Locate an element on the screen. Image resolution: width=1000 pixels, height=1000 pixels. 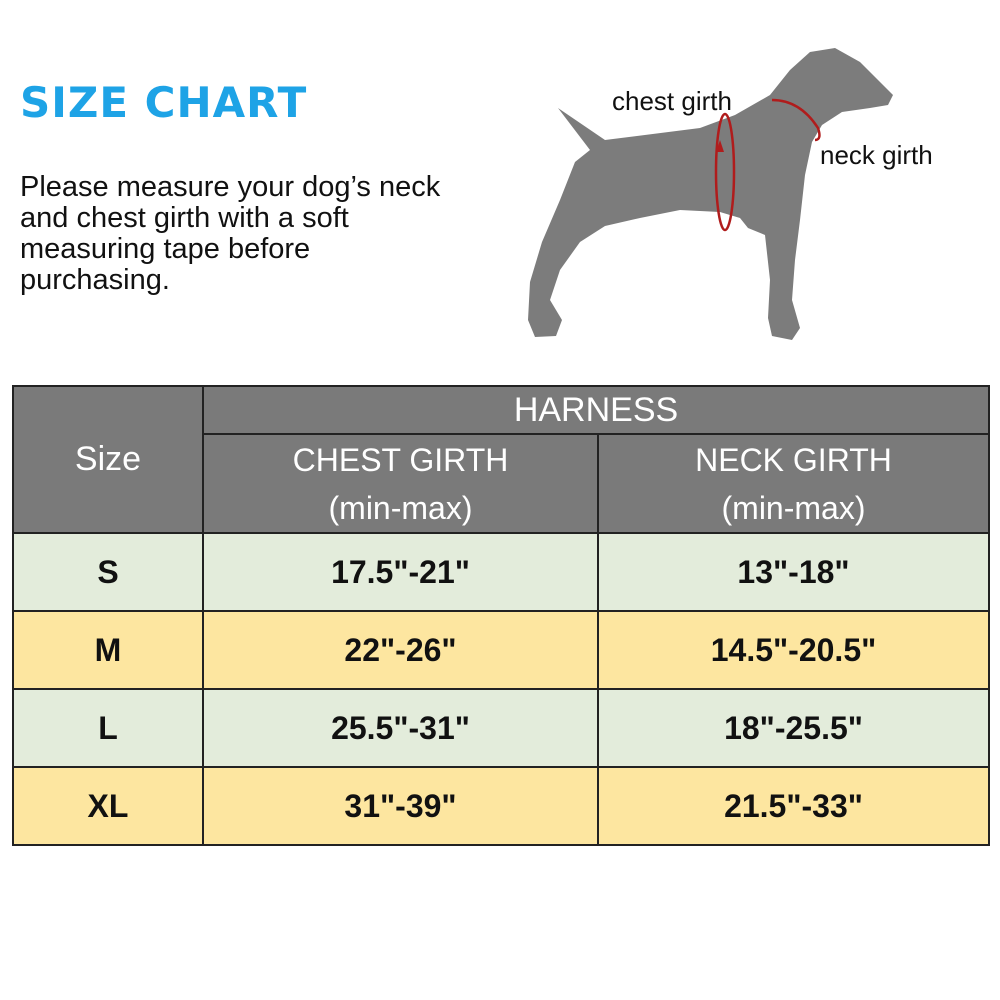
chest-cell: 25.5"-31" is located at coordinates (400, 728).